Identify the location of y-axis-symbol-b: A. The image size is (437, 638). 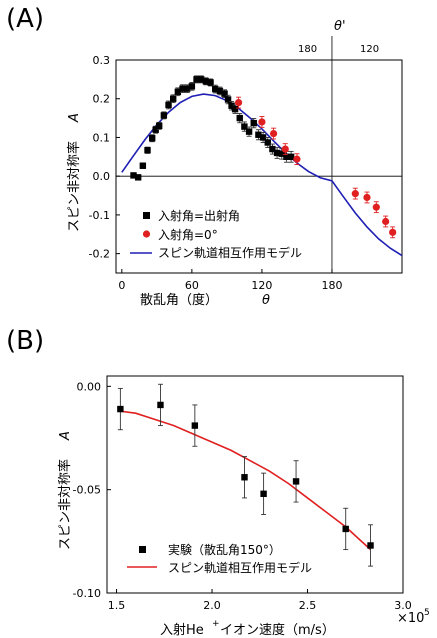
(65, 436).